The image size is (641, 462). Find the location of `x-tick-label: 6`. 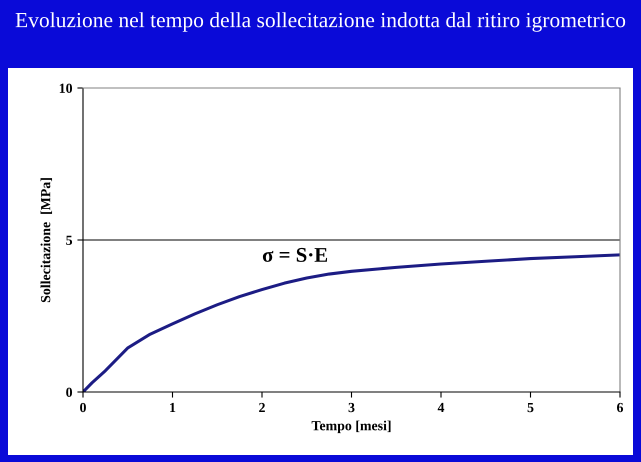

x-tick-label: 6 is located at coordinates (620, 407).